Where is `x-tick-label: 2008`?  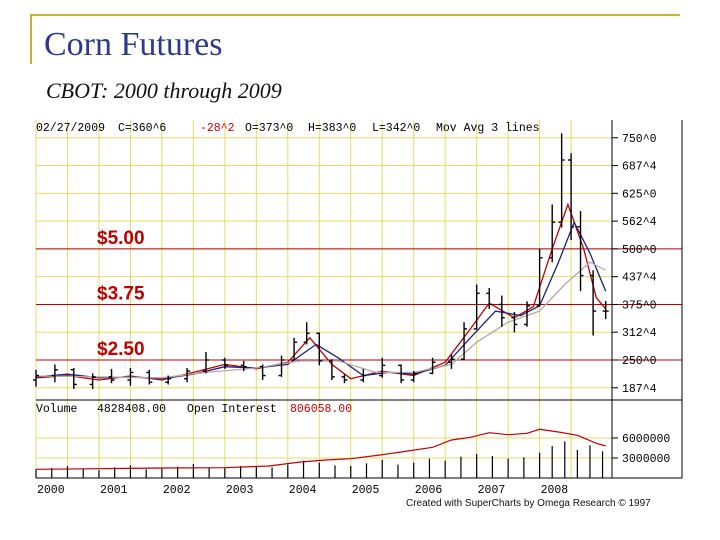 x-tick-label: 2008 is located at coordinates (555, 490).